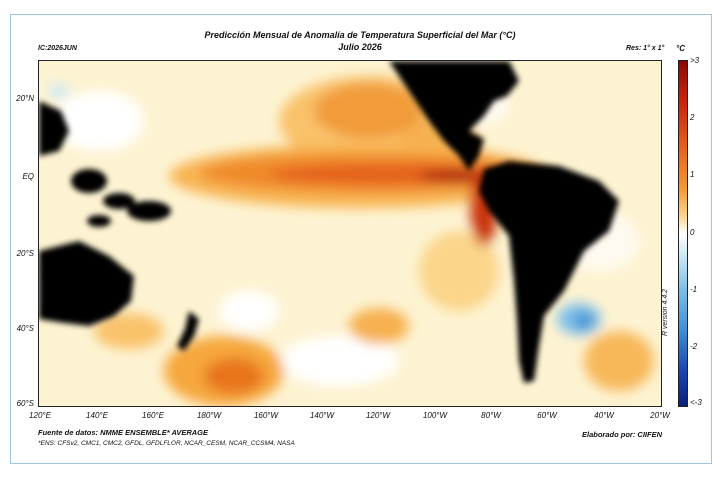 The image size is (720, 480). Describe the element at coordinates (622, 434) in the screenshot. I see `credit-label: Elaborado por: CIIFEN` at that location.